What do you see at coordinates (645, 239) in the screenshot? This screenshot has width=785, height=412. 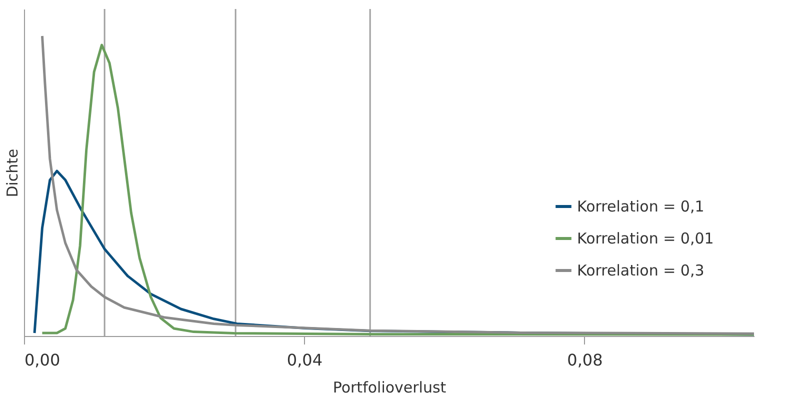 I see `legend-label: Korrelation = 0,01` at bounding box center [645, 239].